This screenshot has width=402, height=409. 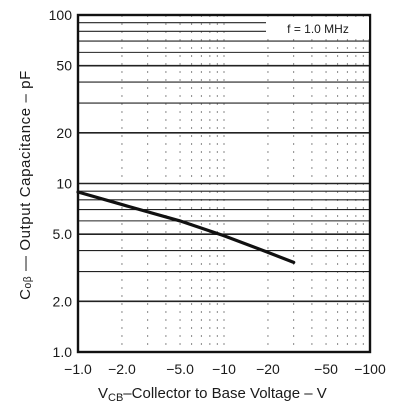 What do you see at coordinates (78, 369) in the screenshot?
I see `x-tick-label: −1.0` at bounding box center [78, 369].